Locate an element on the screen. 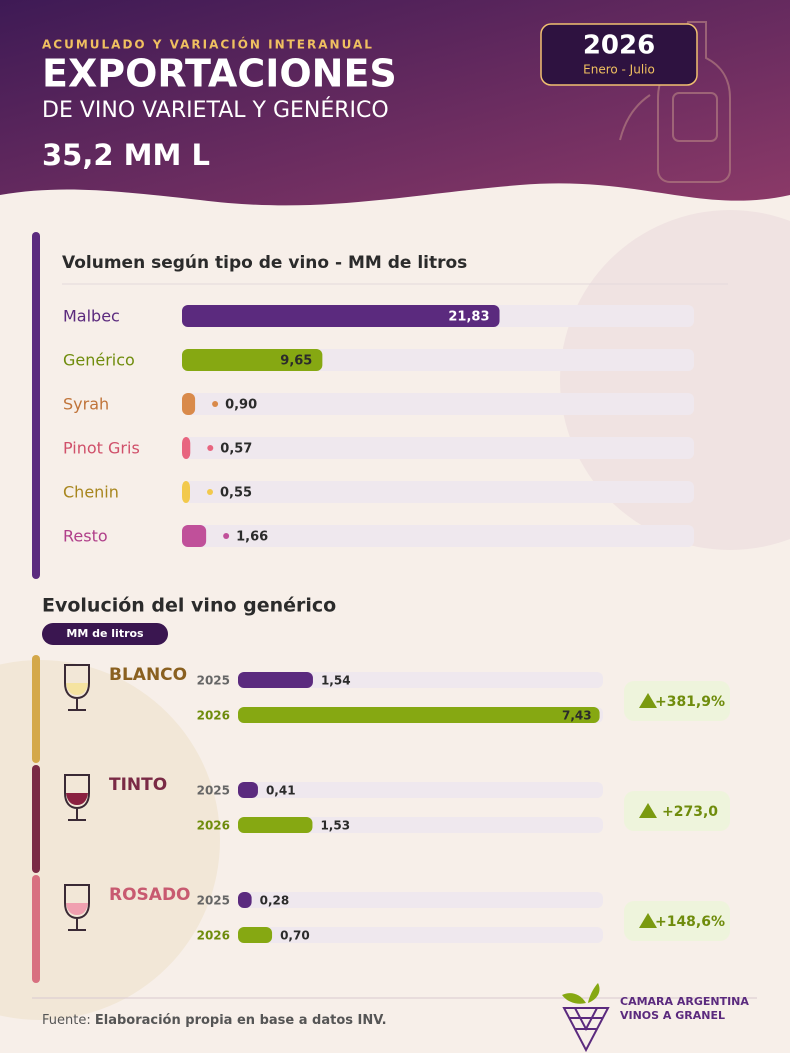  source-label: Fuente: is located at coordinates (66, 1020).